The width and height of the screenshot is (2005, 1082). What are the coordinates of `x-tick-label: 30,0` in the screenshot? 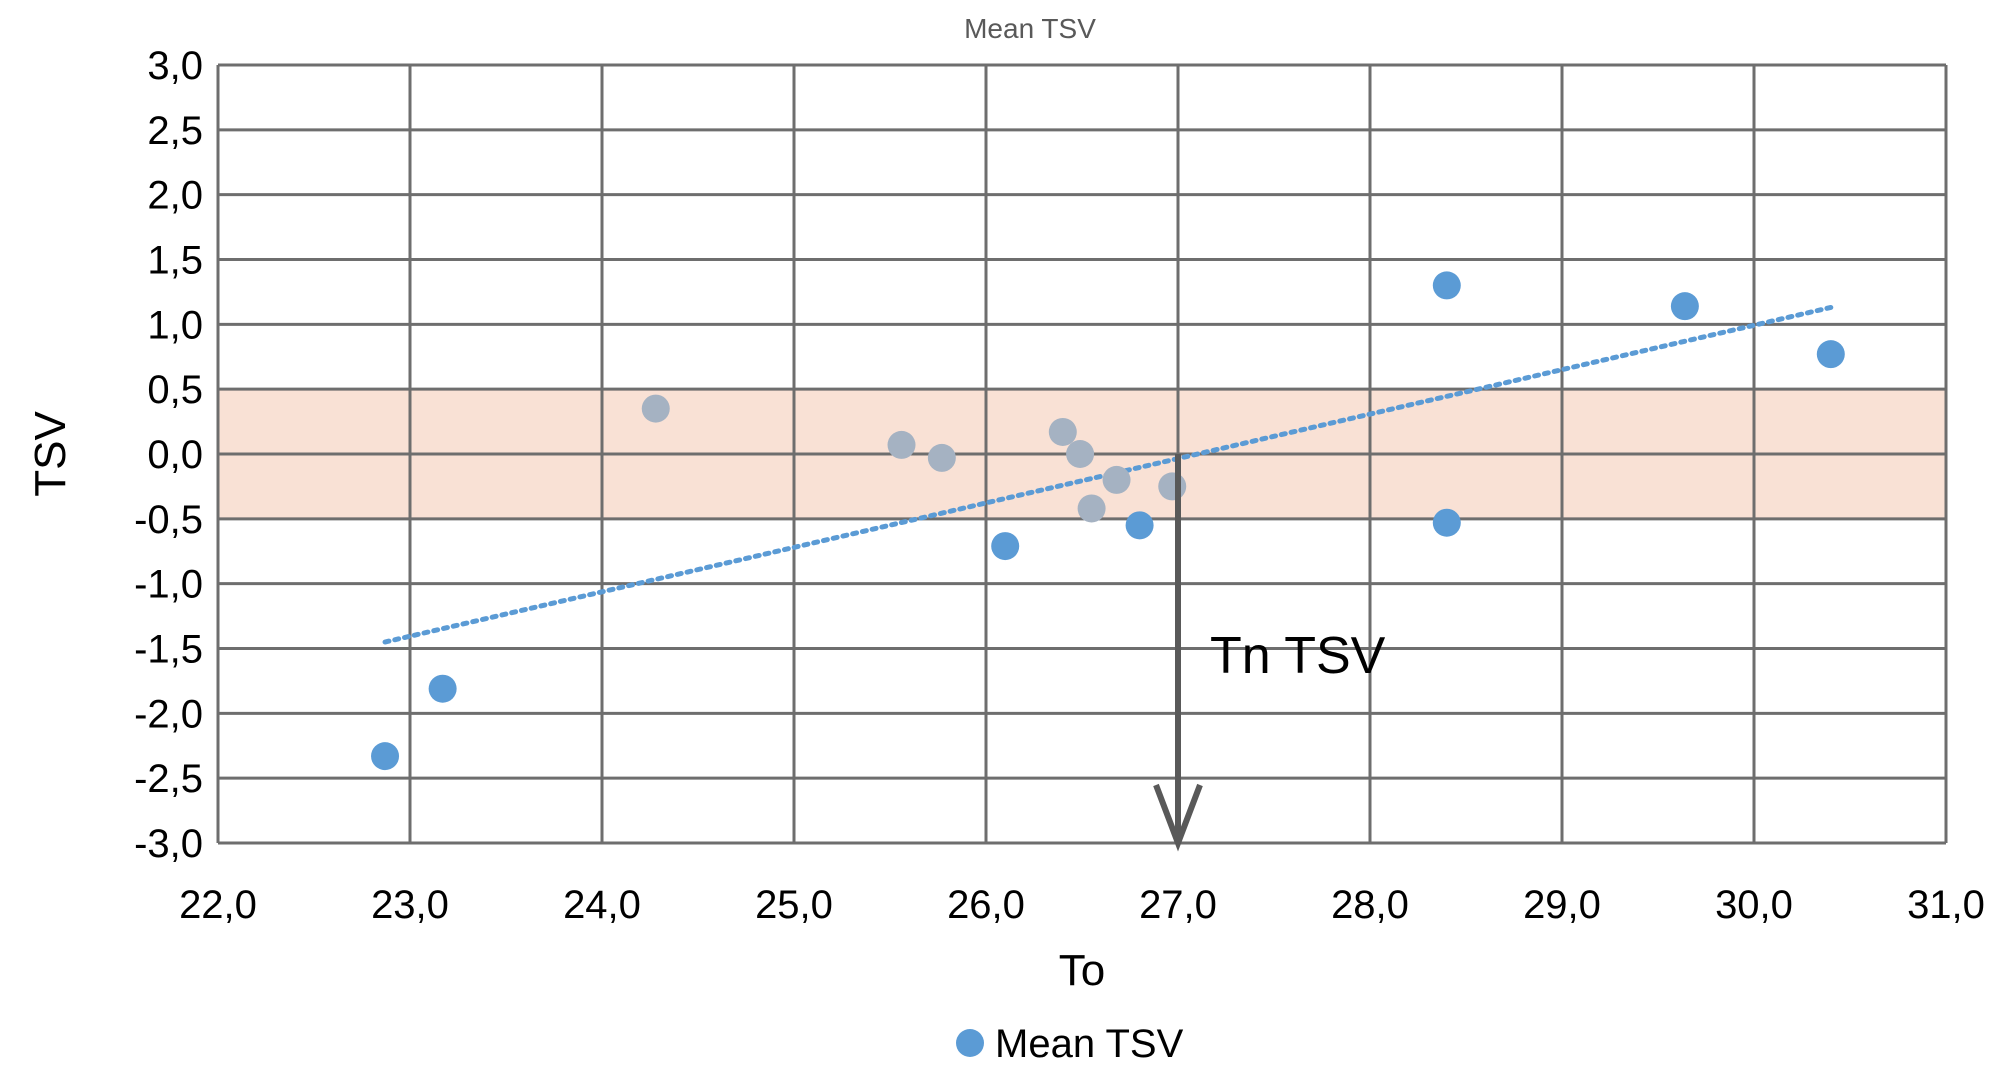 It's located at (1754, 905).